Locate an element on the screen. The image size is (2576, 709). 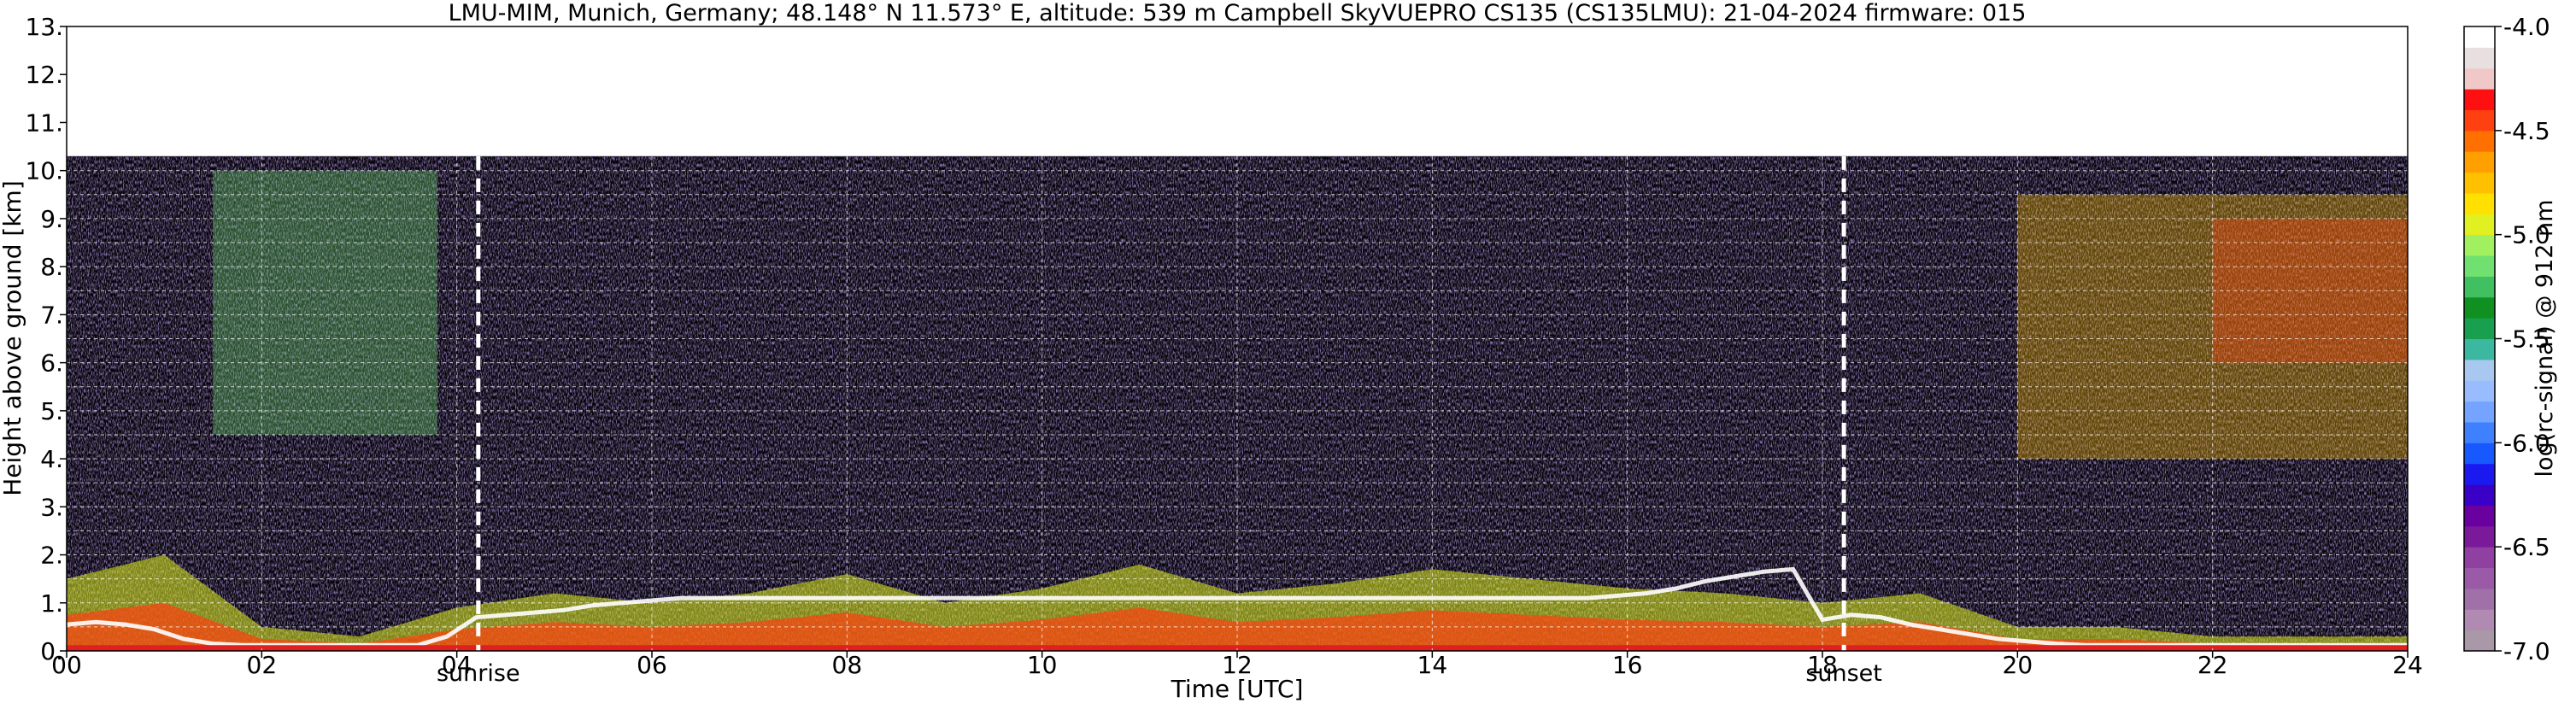
colorbar-tick-label: -5.5 is located at coordinates (2526, 339).